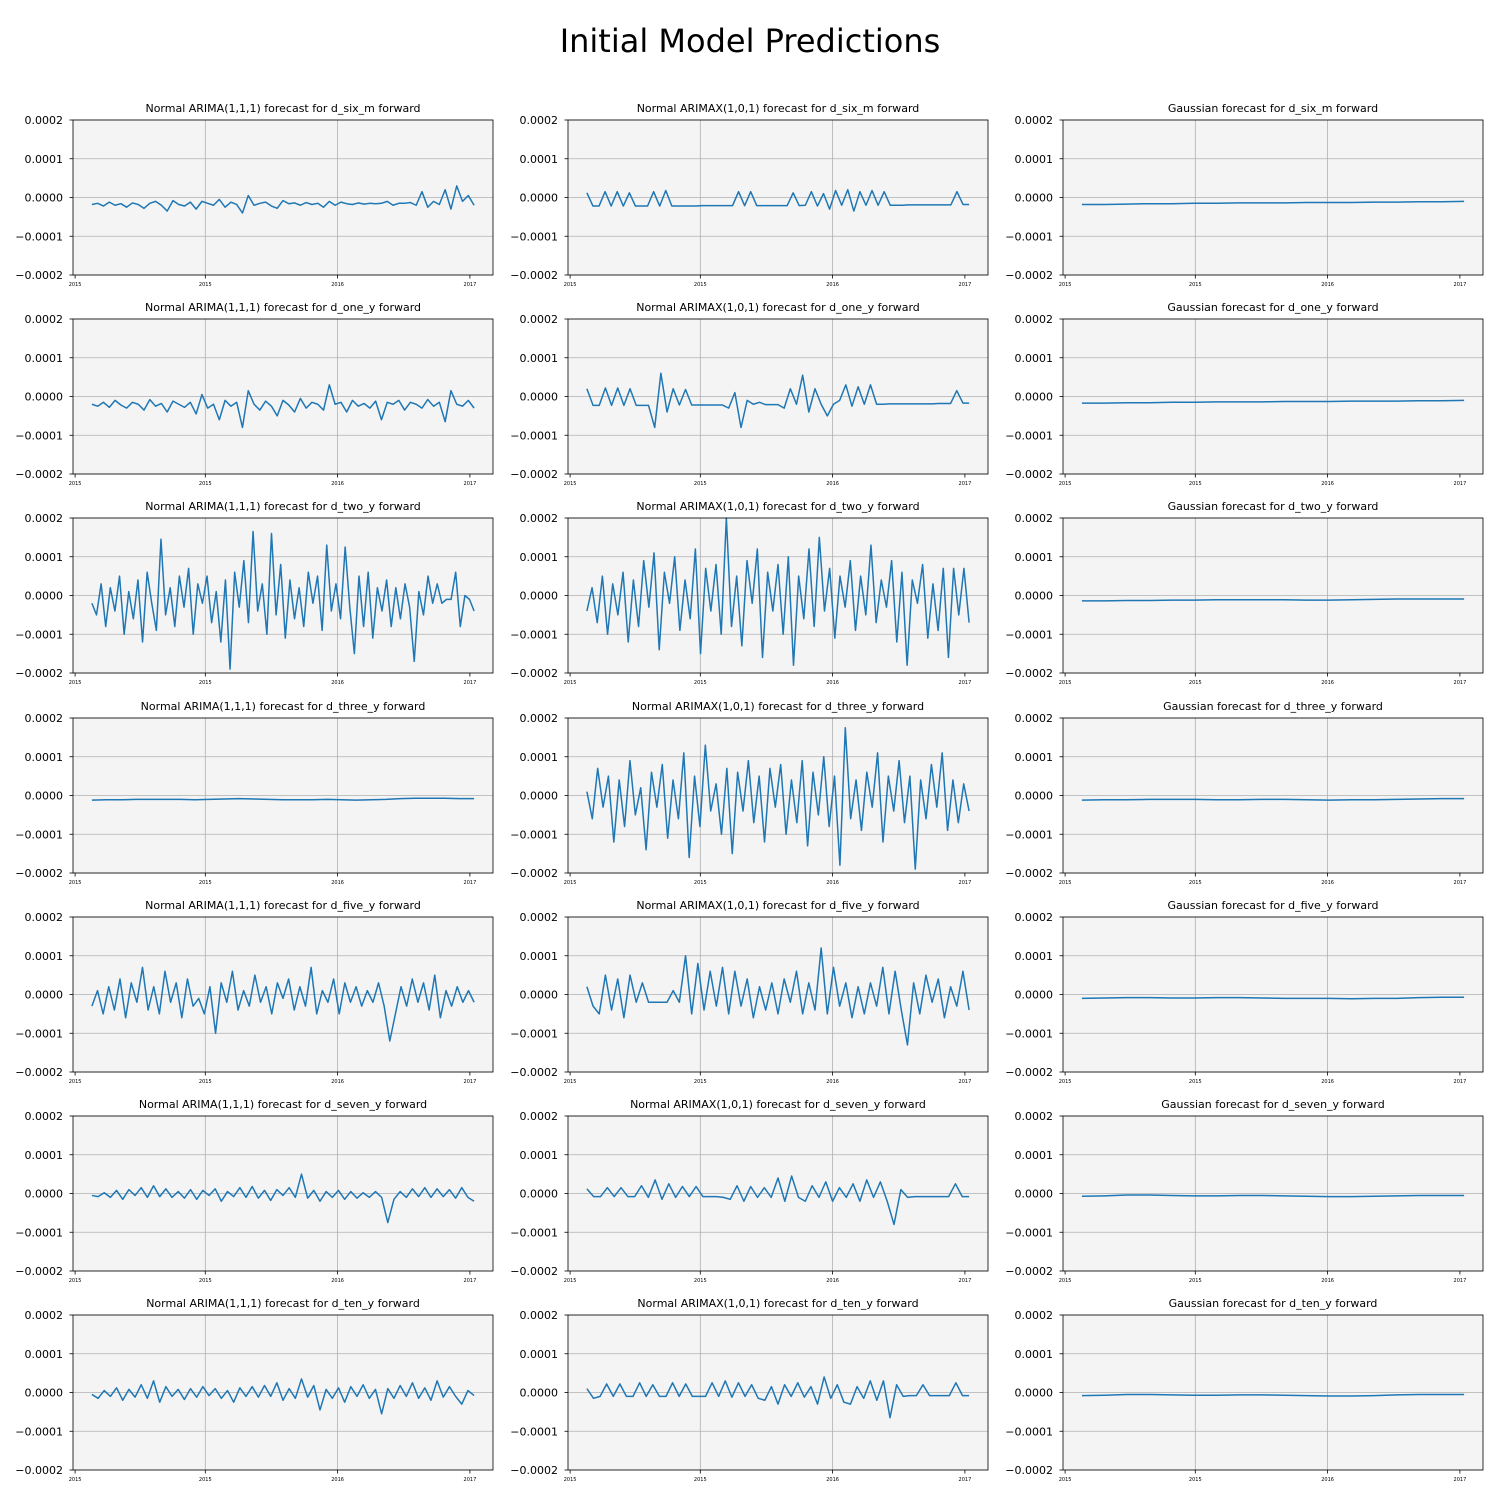  What do you see at coordinates (1273, 108) in the screenshot?
I see `subplot-title: Gaussian forecast for d_six_m forward` at bounding box center [1273, 108].